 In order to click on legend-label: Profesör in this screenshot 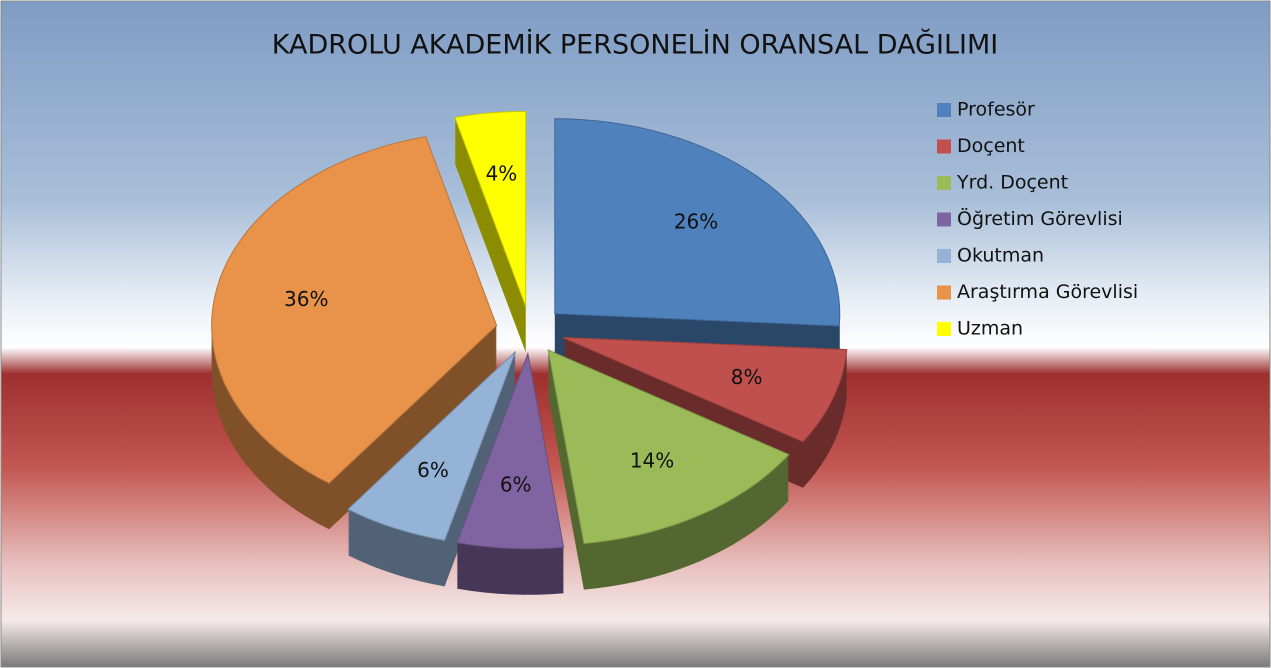, I will do `click(996, 110)`.